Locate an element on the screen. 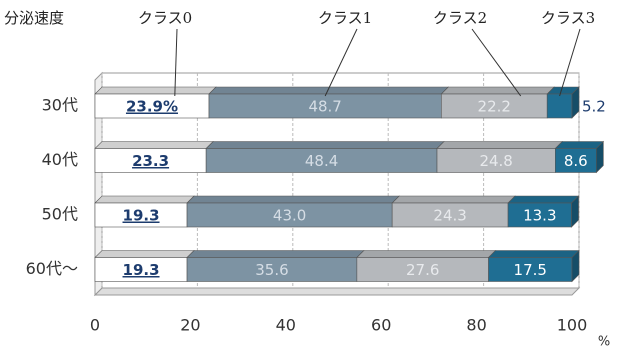  value-label: 48.7 is located at coordinates (324, 107).